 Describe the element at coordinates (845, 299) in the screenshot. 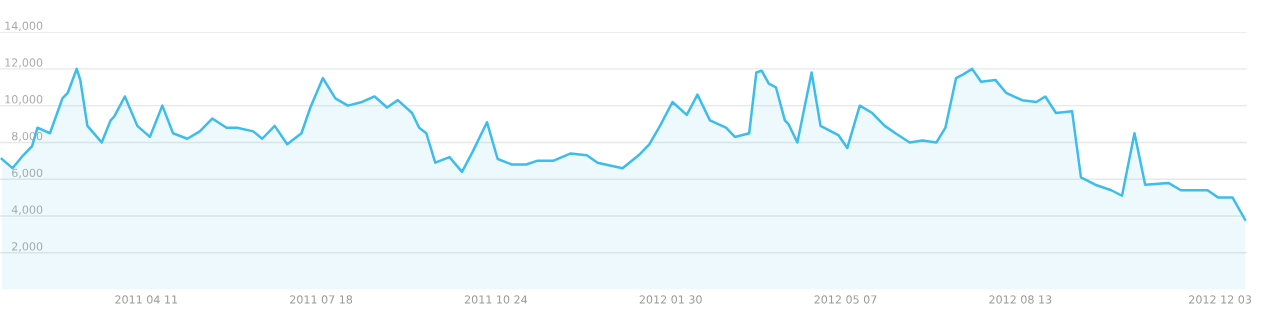

I see `x-tick-label: 2012 05 07` at that location.